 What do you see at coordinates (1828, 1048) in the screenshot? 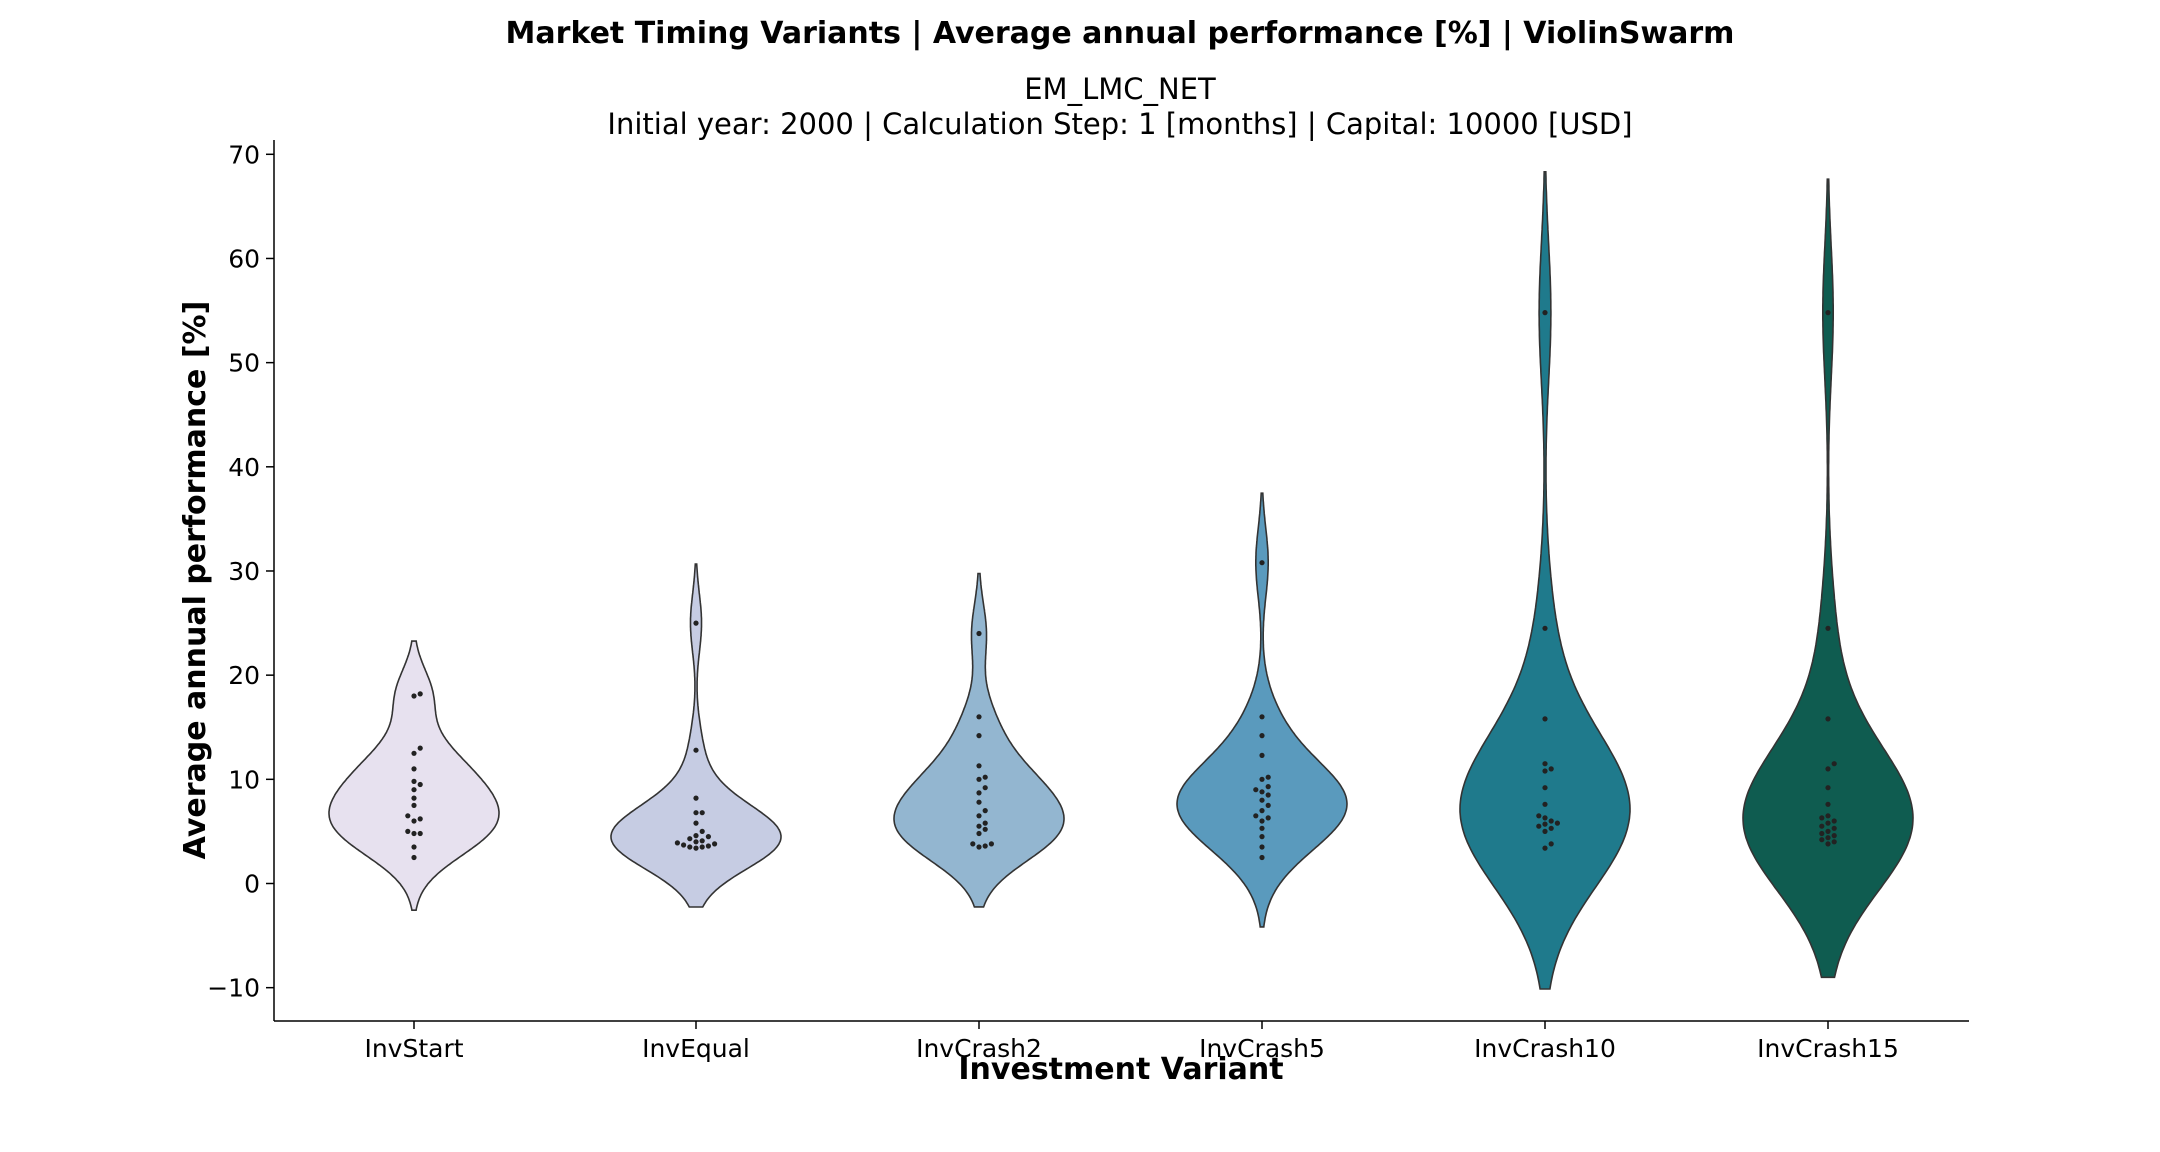
I see `x-tick-label: InvCrash15` at bounding box center [1828, 1048].